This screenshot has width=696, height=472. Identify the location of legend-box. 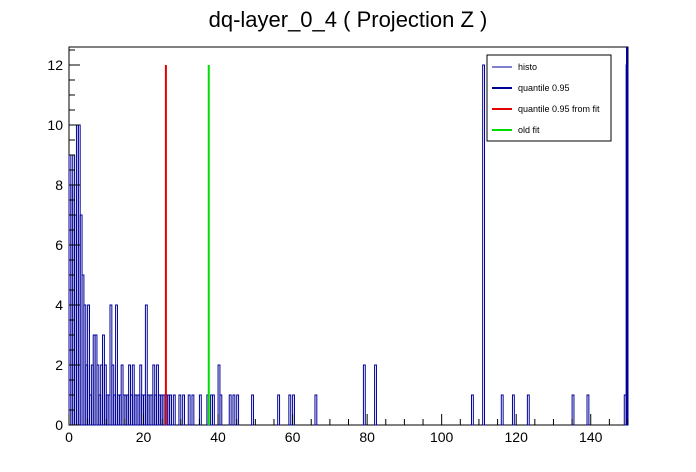
(549, 98).